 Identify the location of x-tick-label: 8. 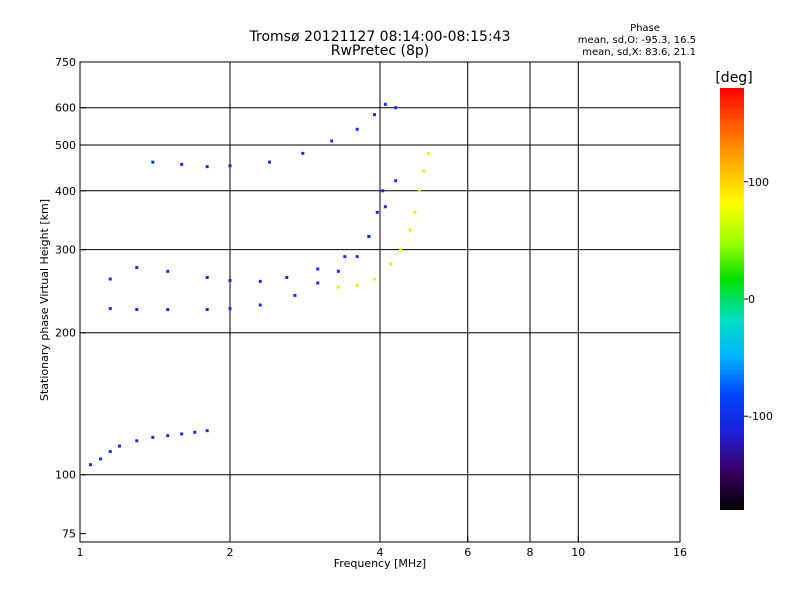
(530, 552).